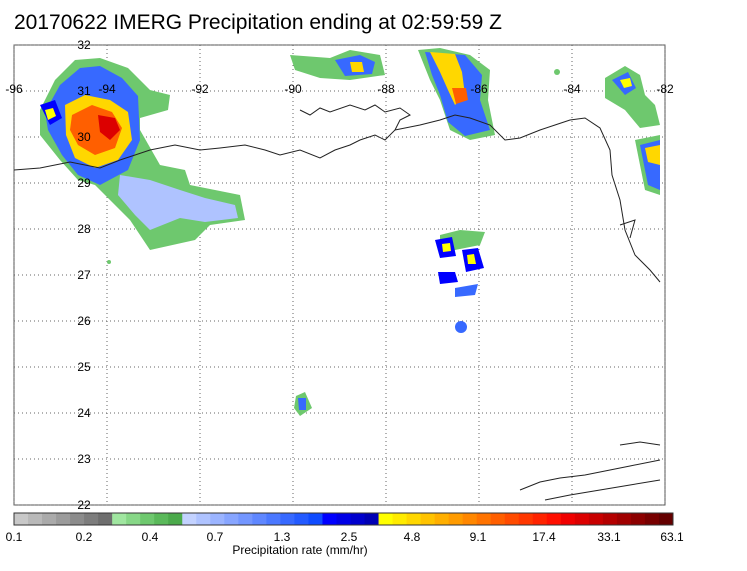  I want to click on lon-tick-label: -96, so click(14, 89).